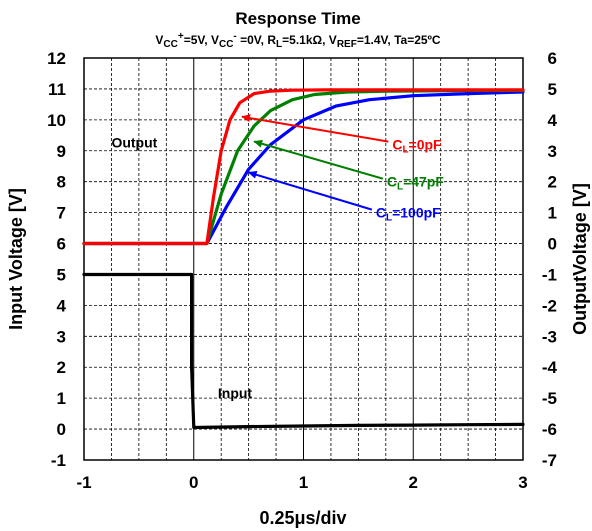  Describe the element at coordinates (315, 128) in the screenshot. I see `arrow-cl0` at that location.